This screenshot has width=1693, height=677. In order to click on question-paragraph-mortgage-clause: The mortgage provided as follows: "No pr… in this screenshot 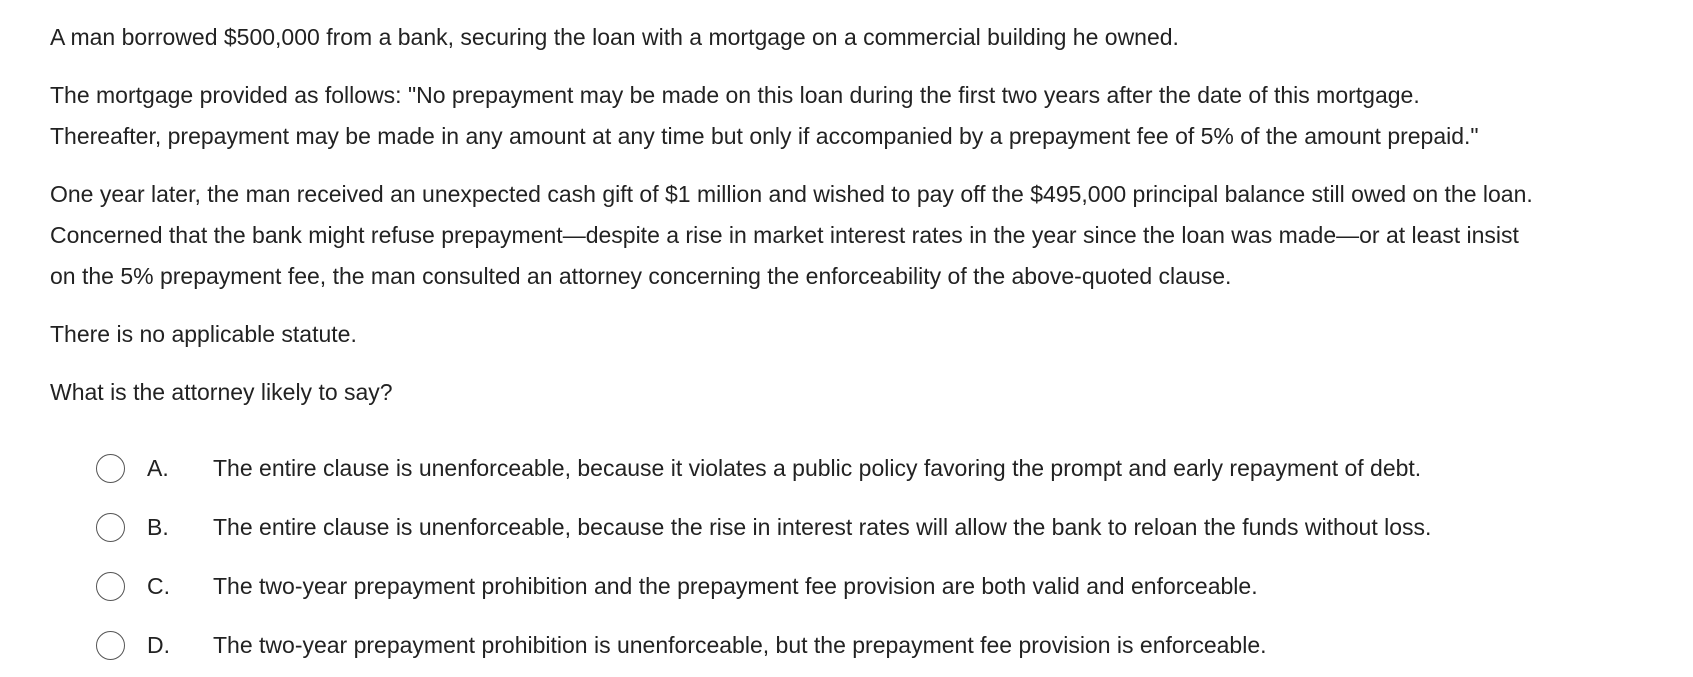, I will do `click(871, 116)`.